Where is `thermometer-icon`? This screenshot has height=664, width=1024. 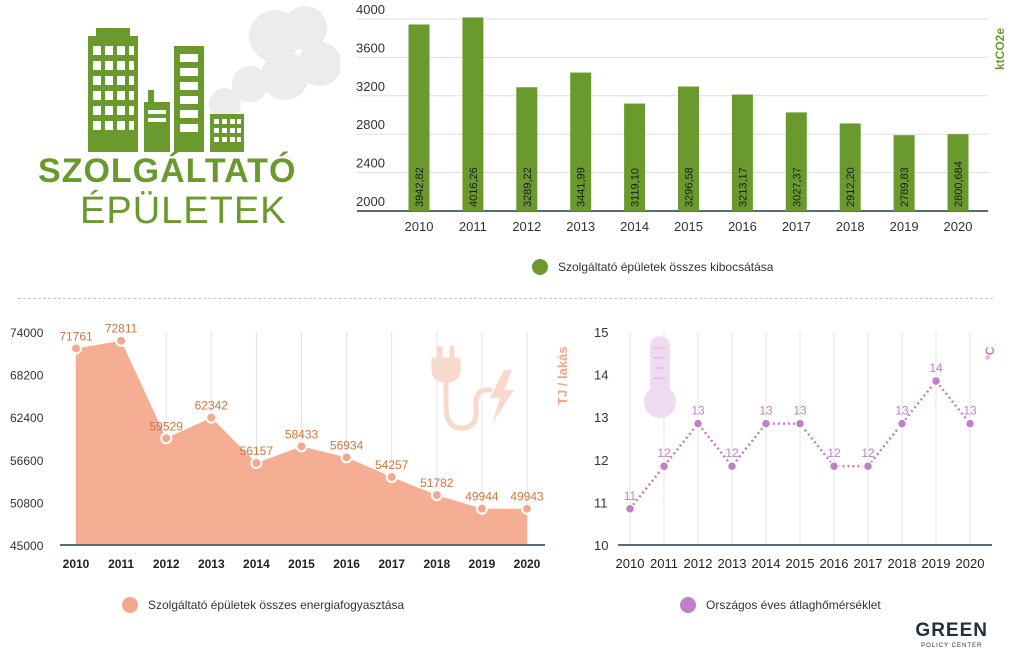 thermometer-icon is located at coordinates (660, 377).